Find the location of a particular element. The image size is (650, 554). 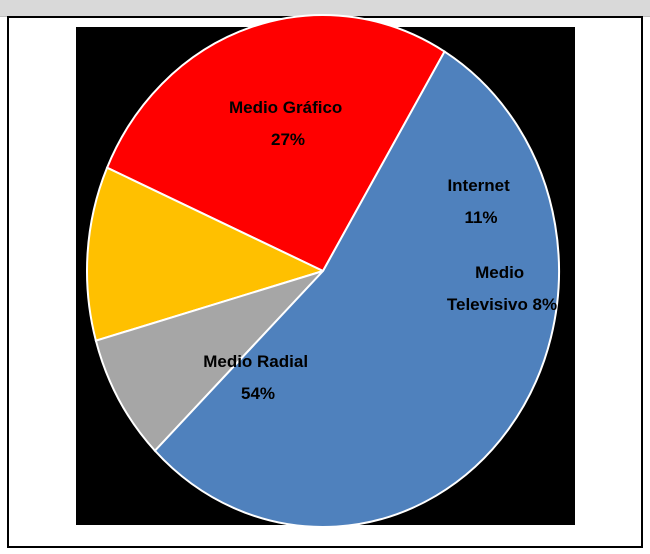

slice-label-medio-televisivo-value: Televisivo 8% is located at coordinates (502, 304).